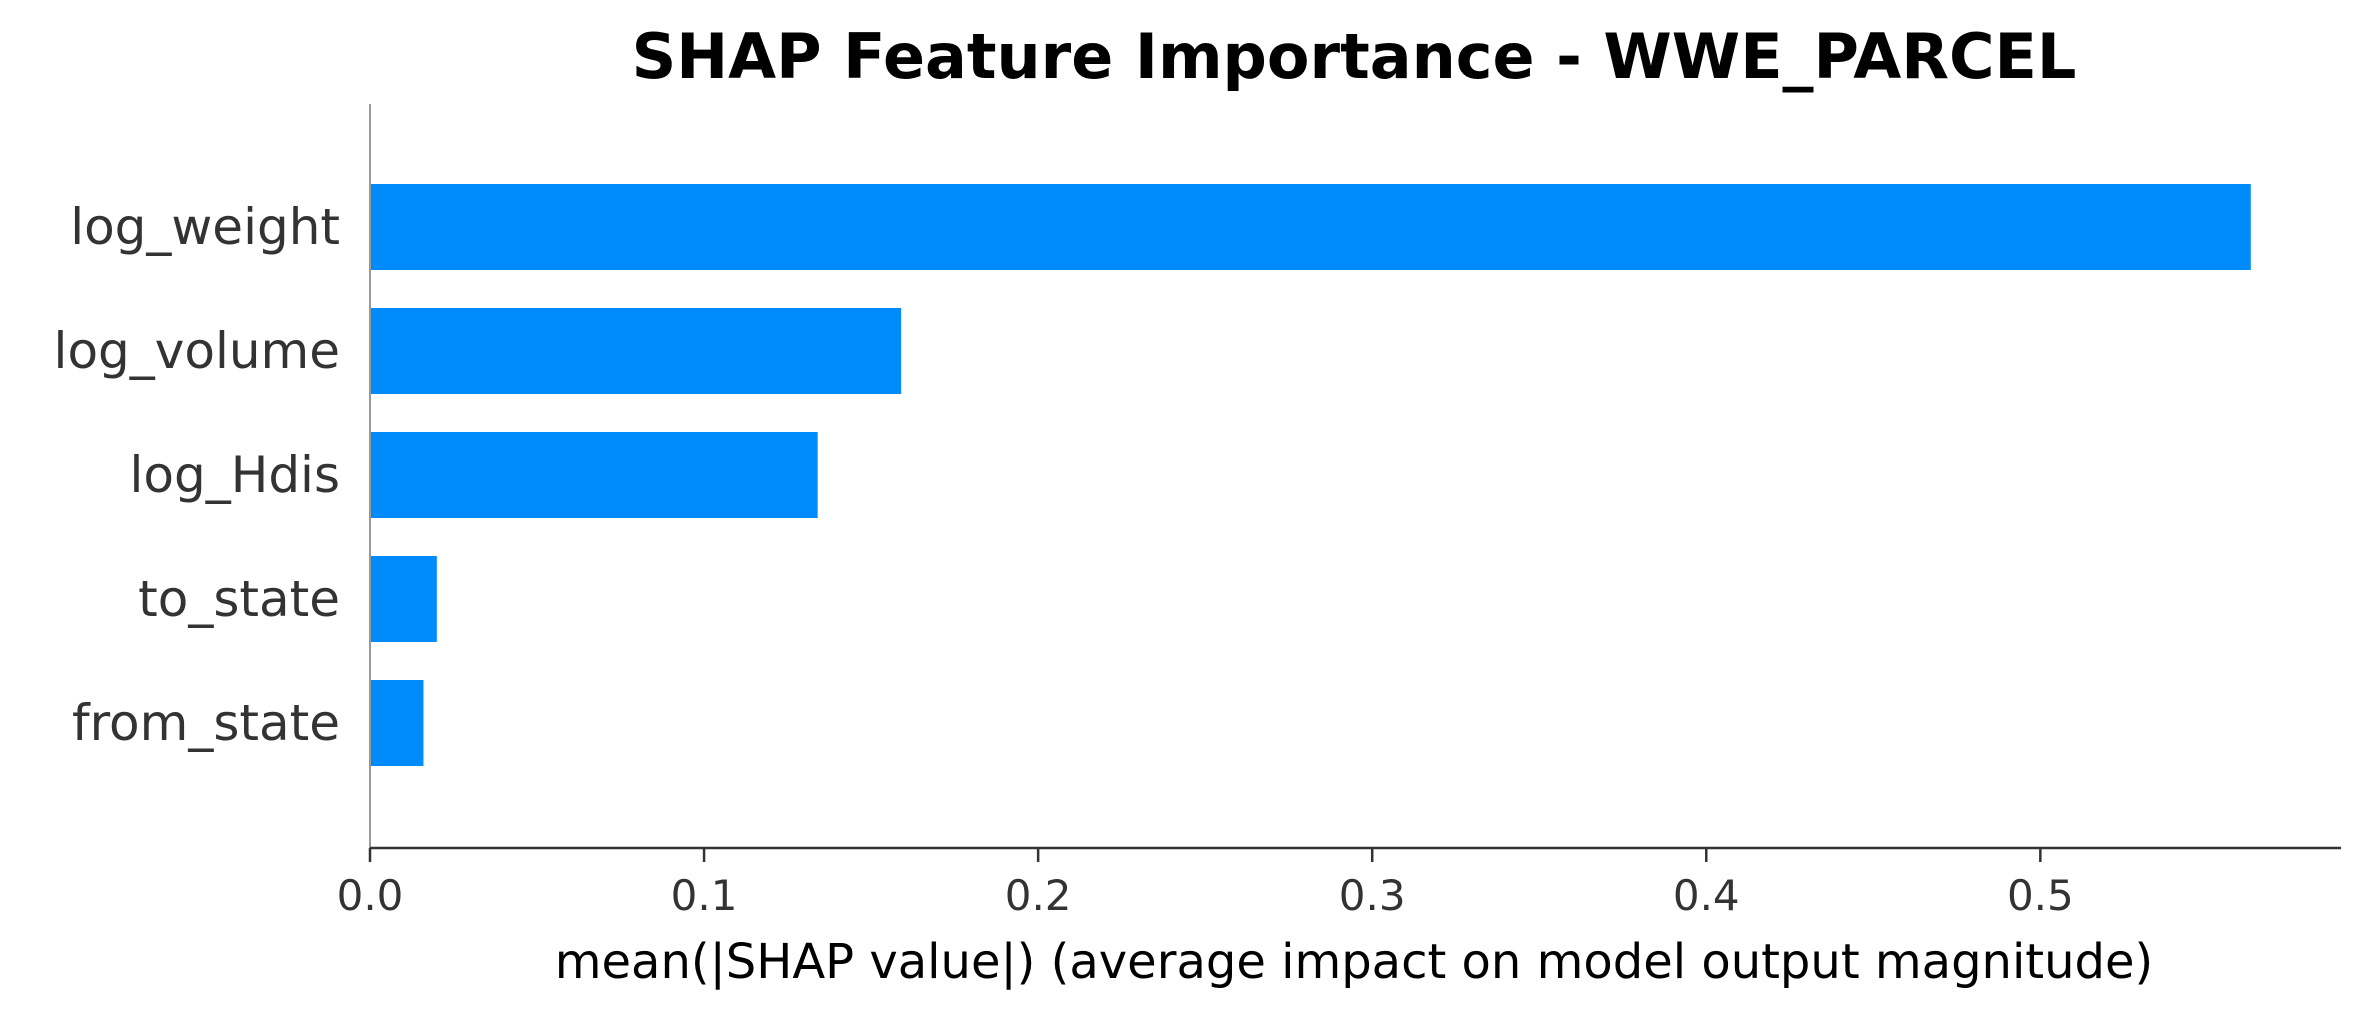  What do you see at coordinates (206, 723) in the screenshot?
I see `feature-label-from-state: from_state` at bounding box center [206, 723].